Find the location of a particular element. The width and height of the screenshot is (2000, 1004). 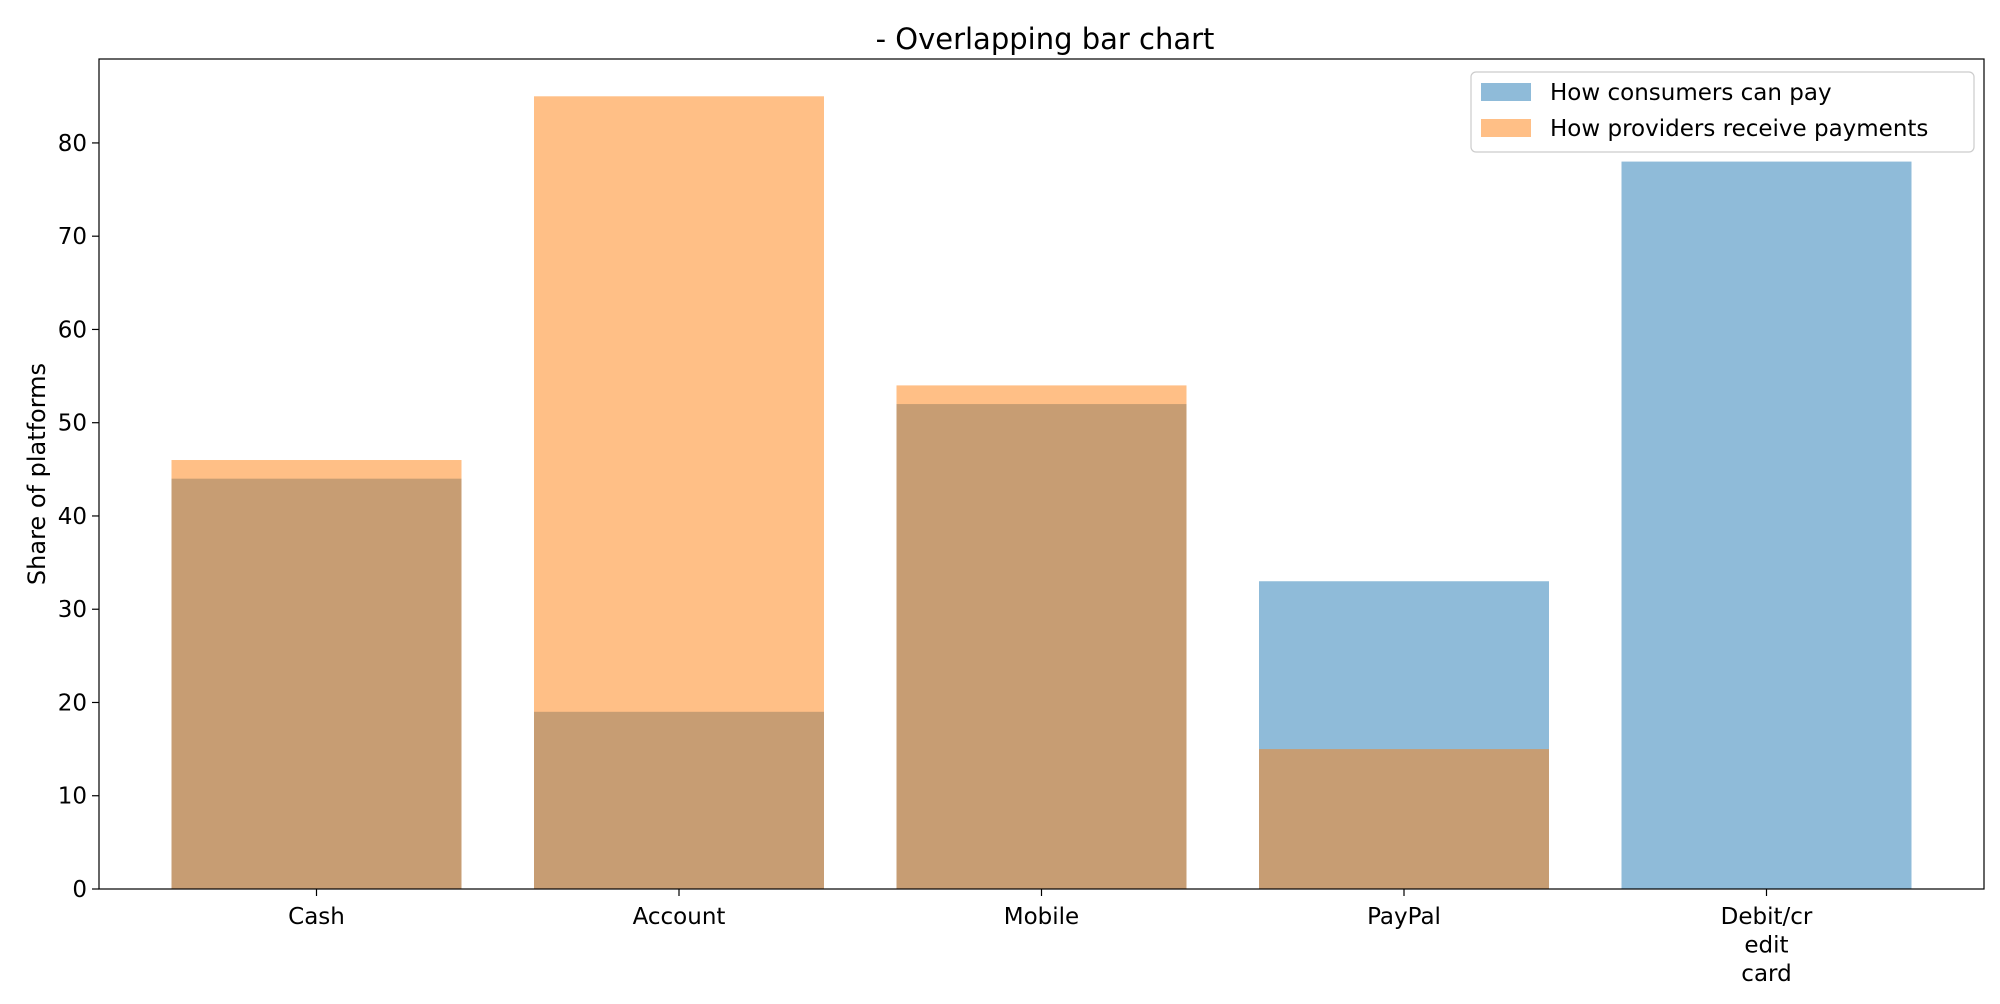

y-tick-label: 40 is located at coordinates (72, 517).